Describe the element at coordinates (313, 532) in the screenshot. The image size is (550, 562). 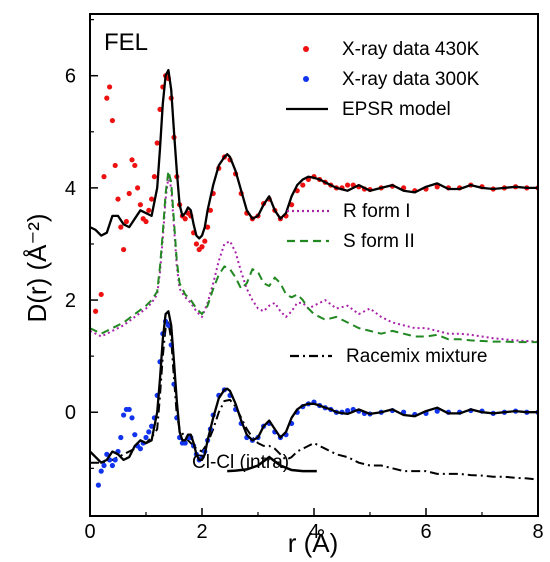
I see `x-tick-label: 4` at that location.